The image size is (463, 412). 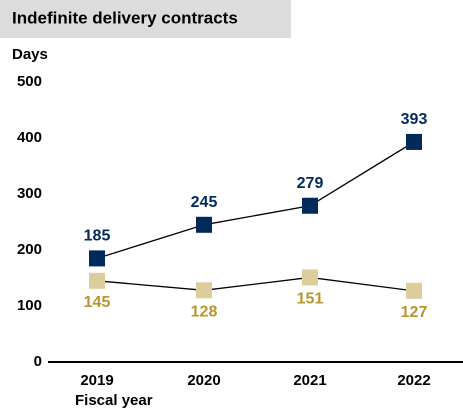 What do you see at coordinates (29, 249) in the screenshot?
I see `y-tick-label: 200` at bounding box center [29, 249].